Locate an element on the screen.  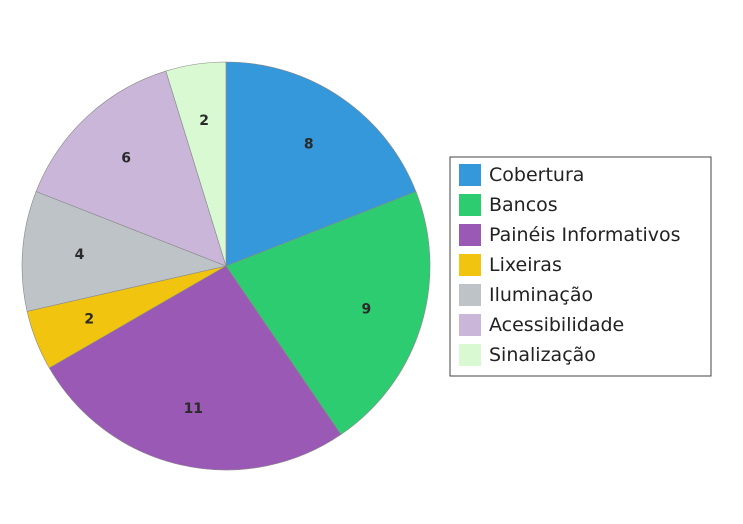
legend-frame is located at coordinates (580, 266).